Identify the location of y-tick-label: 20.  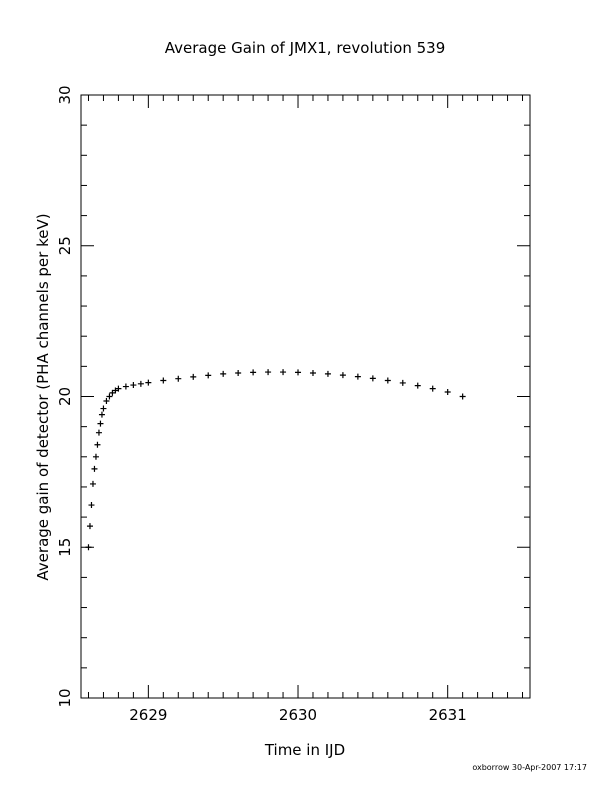
(65, 396).